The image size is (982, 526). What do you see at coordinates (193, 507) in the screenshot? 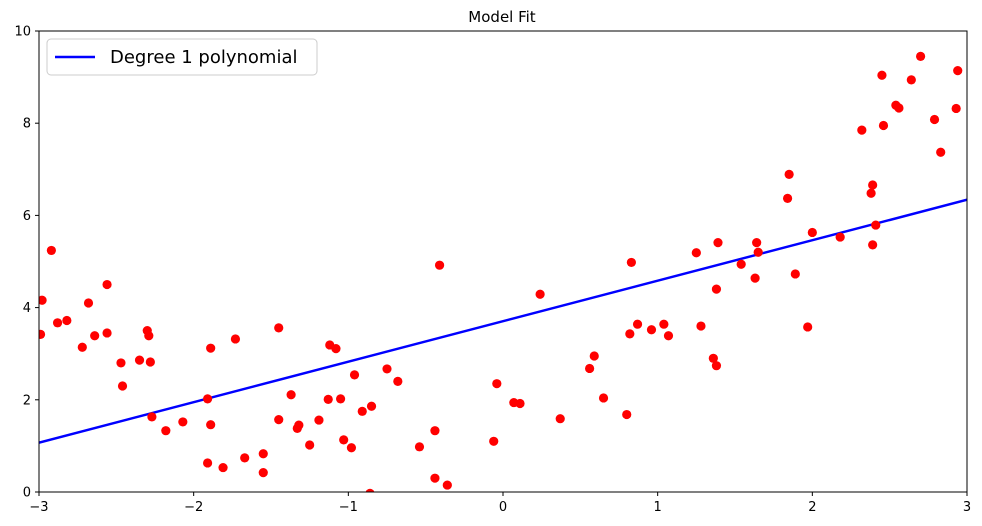
I see `x-tick-label: −2` at bounding box center [193, 507].